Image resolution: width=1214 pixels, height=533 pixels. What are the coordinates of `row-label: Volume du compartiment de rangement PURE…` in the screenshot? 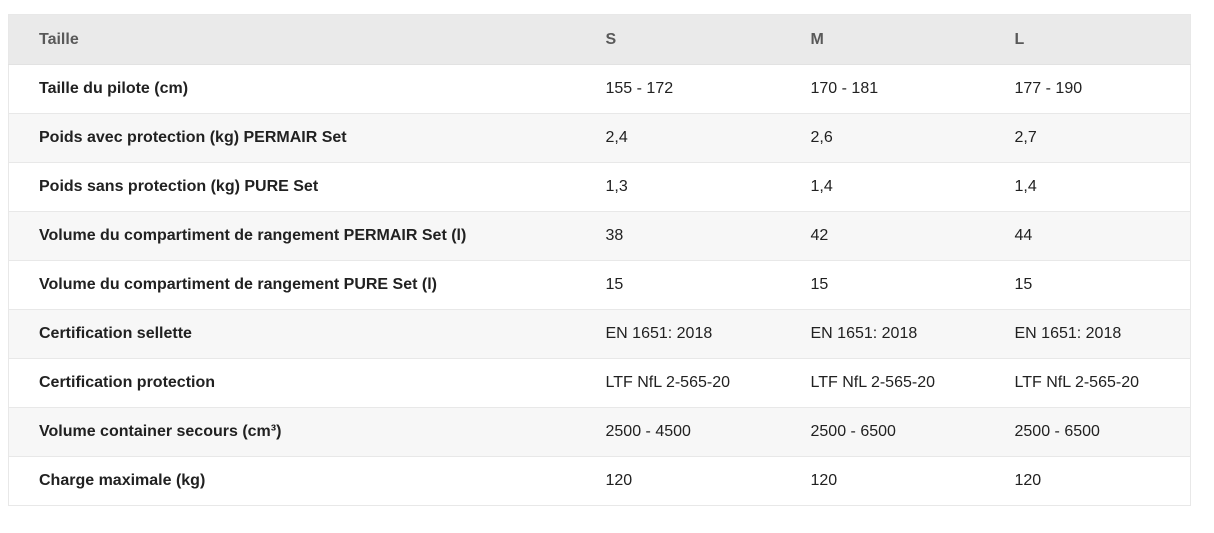 It's located at (299, 285).